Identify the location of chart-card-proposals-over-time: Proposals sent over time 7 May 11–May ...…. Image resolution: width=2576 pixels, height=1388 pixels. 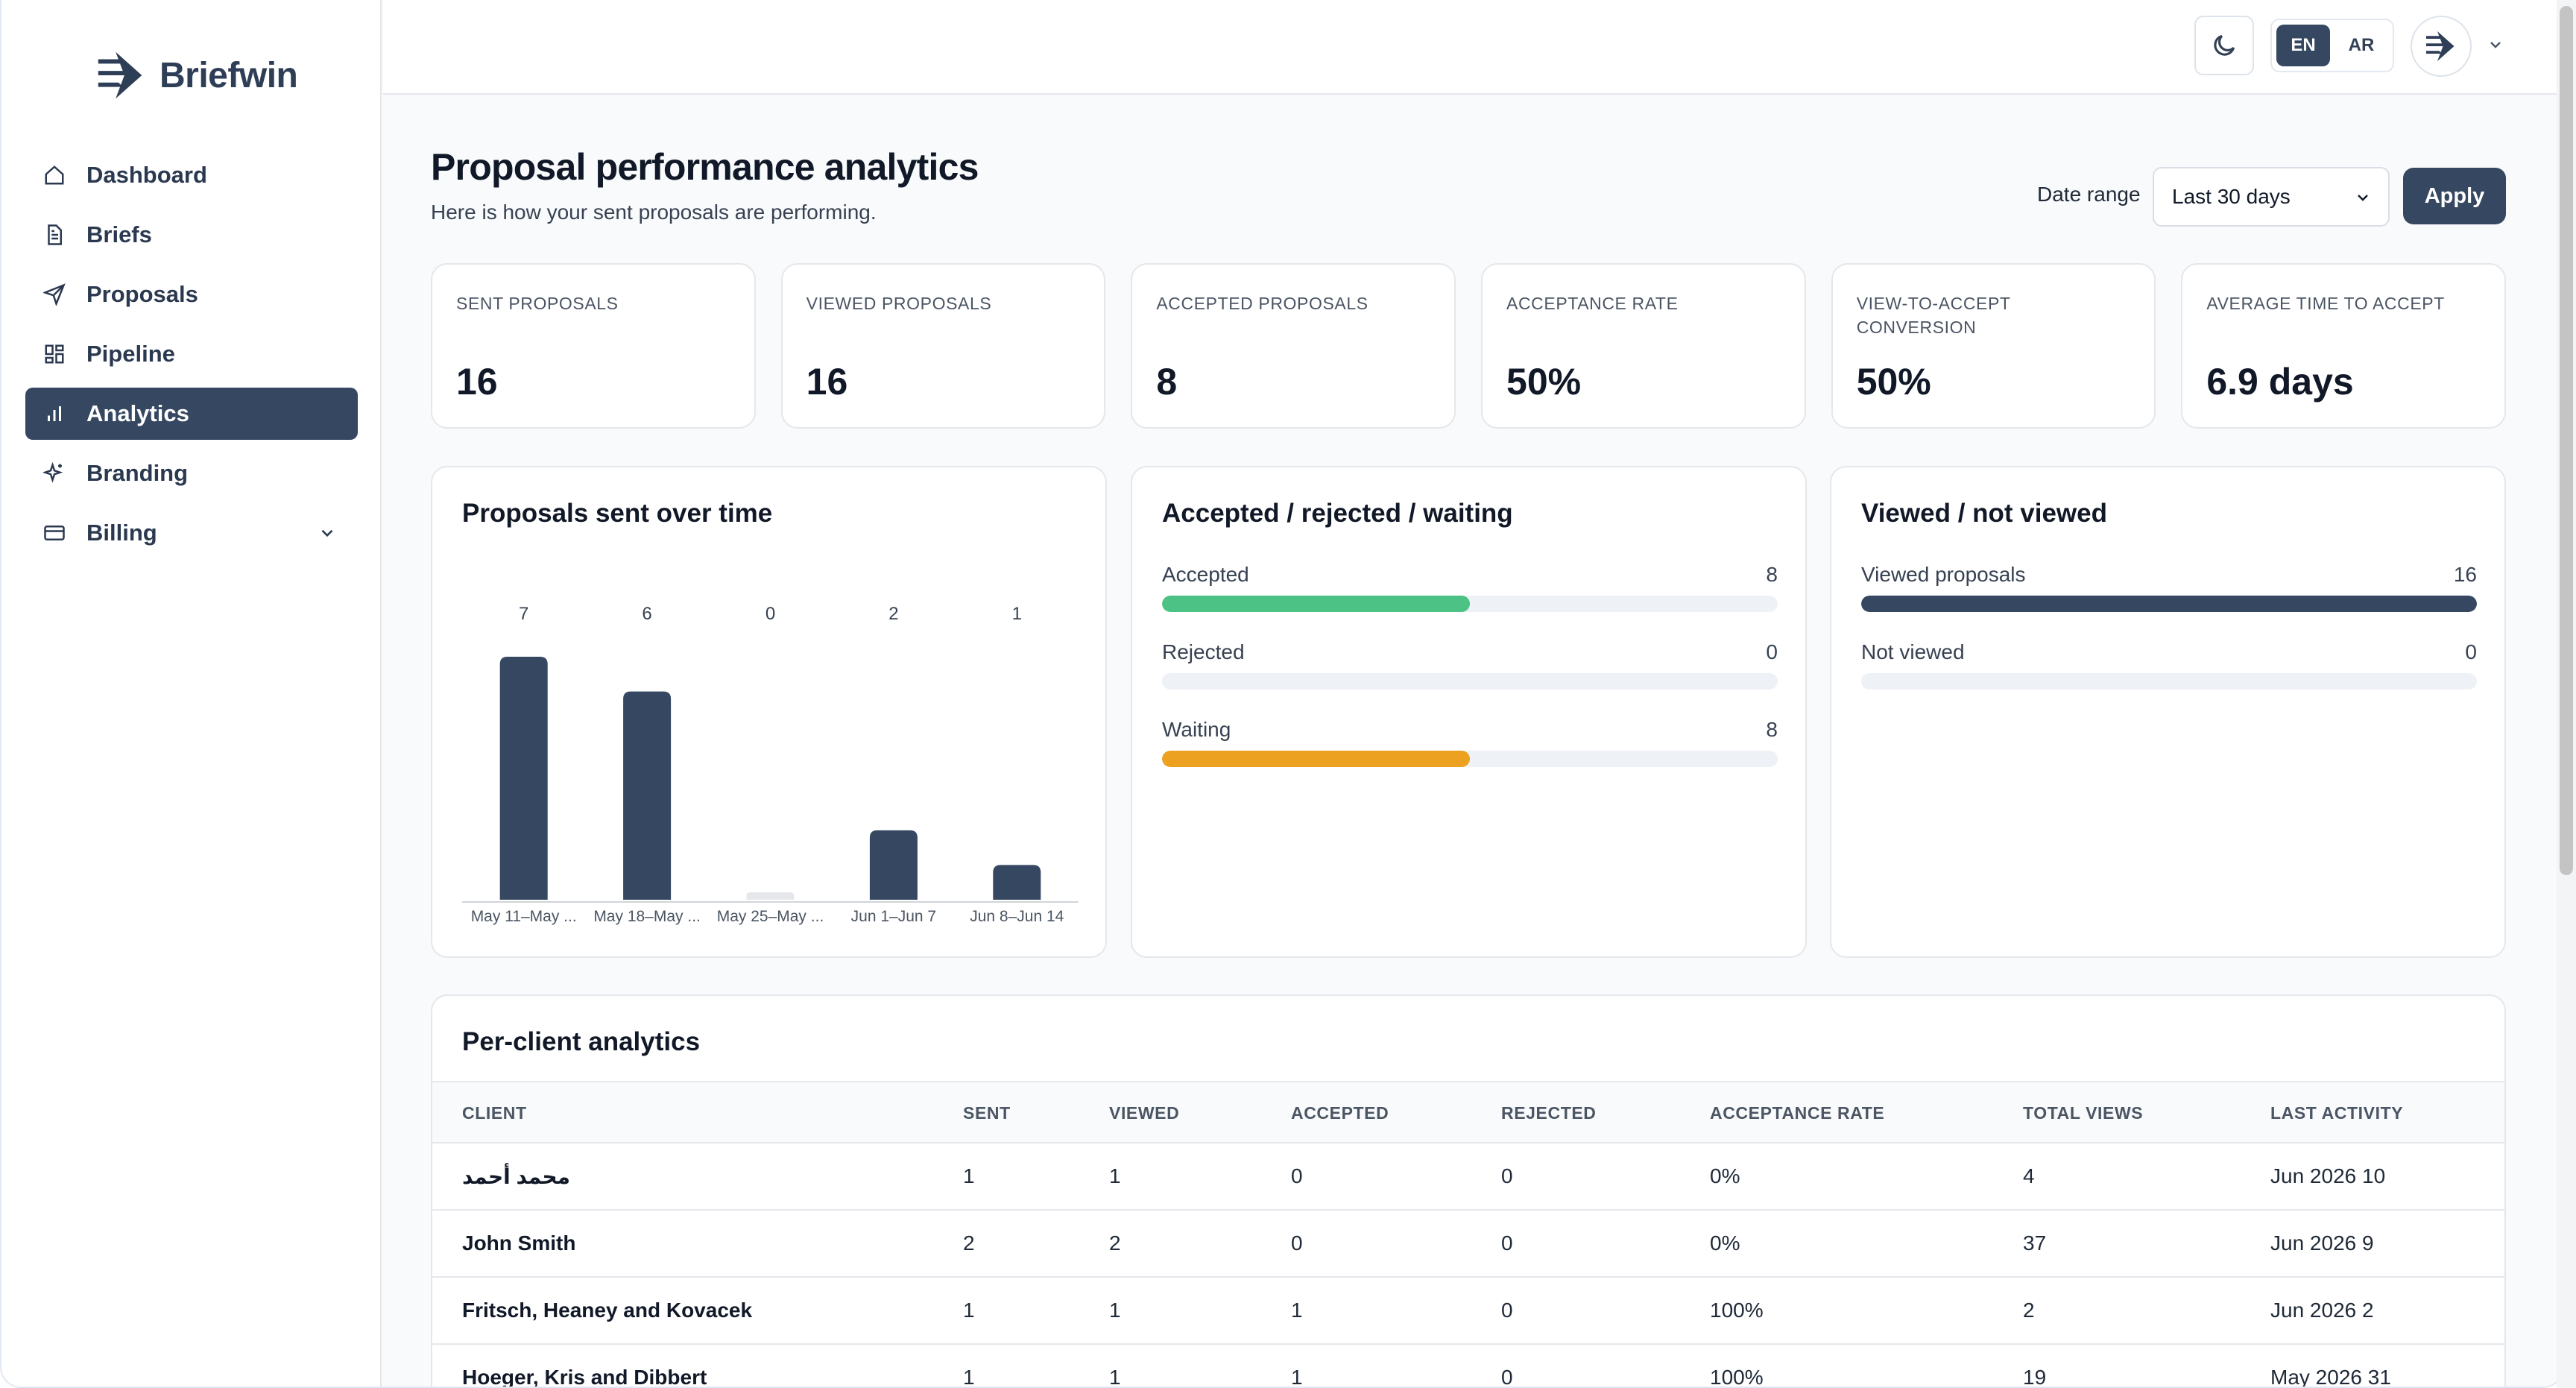
(769, 712).